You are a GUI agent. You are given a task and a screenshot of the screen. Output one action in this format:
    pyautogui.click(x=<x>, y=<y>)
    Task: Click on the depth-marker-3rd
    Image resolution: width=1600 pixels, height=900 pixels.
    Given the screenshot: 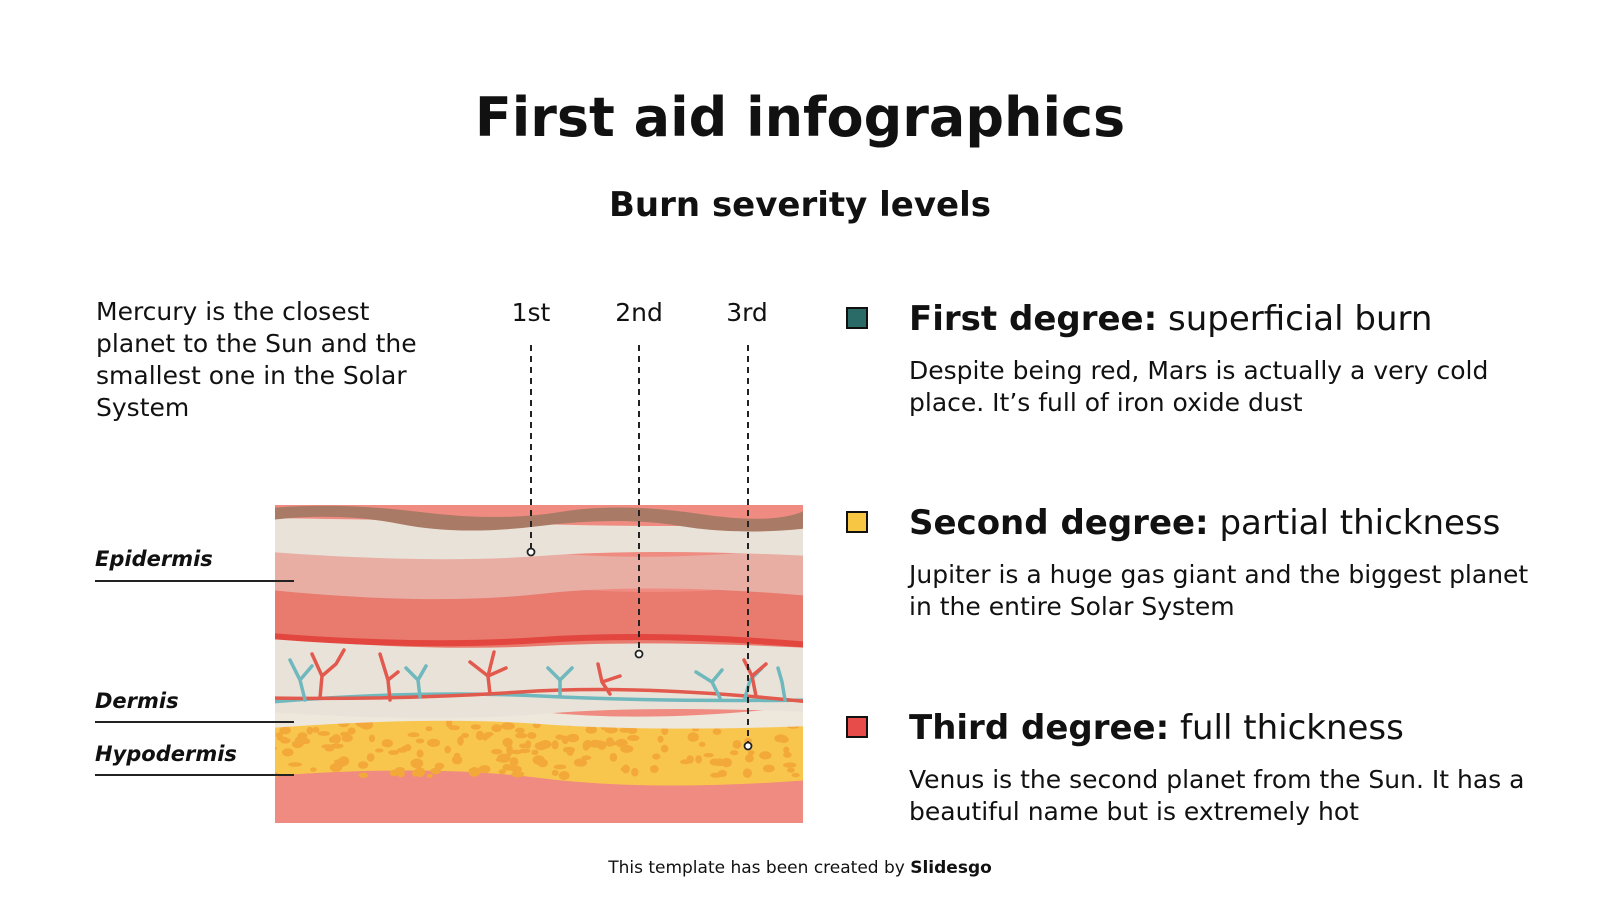 What is the action you would take?
    pyautogui.click(x=748, y=548)
    